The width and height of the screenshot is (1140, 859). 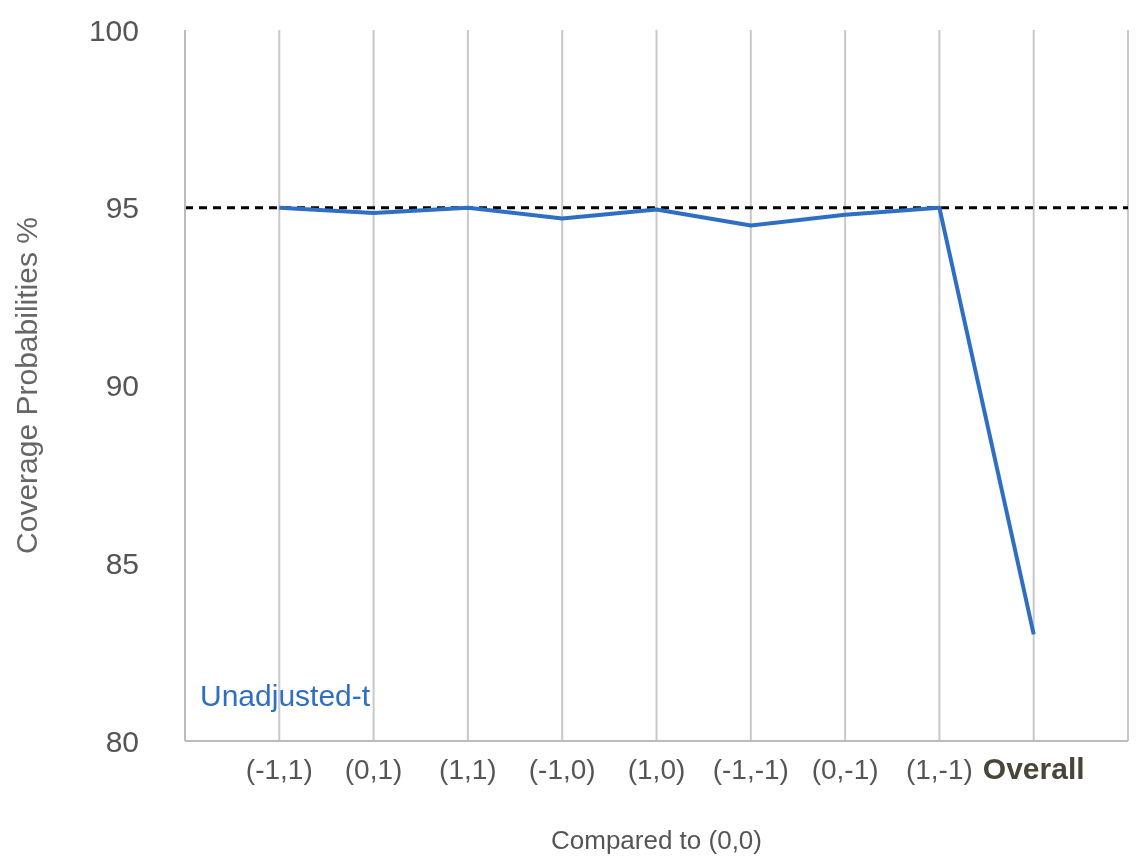 I want to click on x-tick-label: (1,0), so click(x=656, y=769).